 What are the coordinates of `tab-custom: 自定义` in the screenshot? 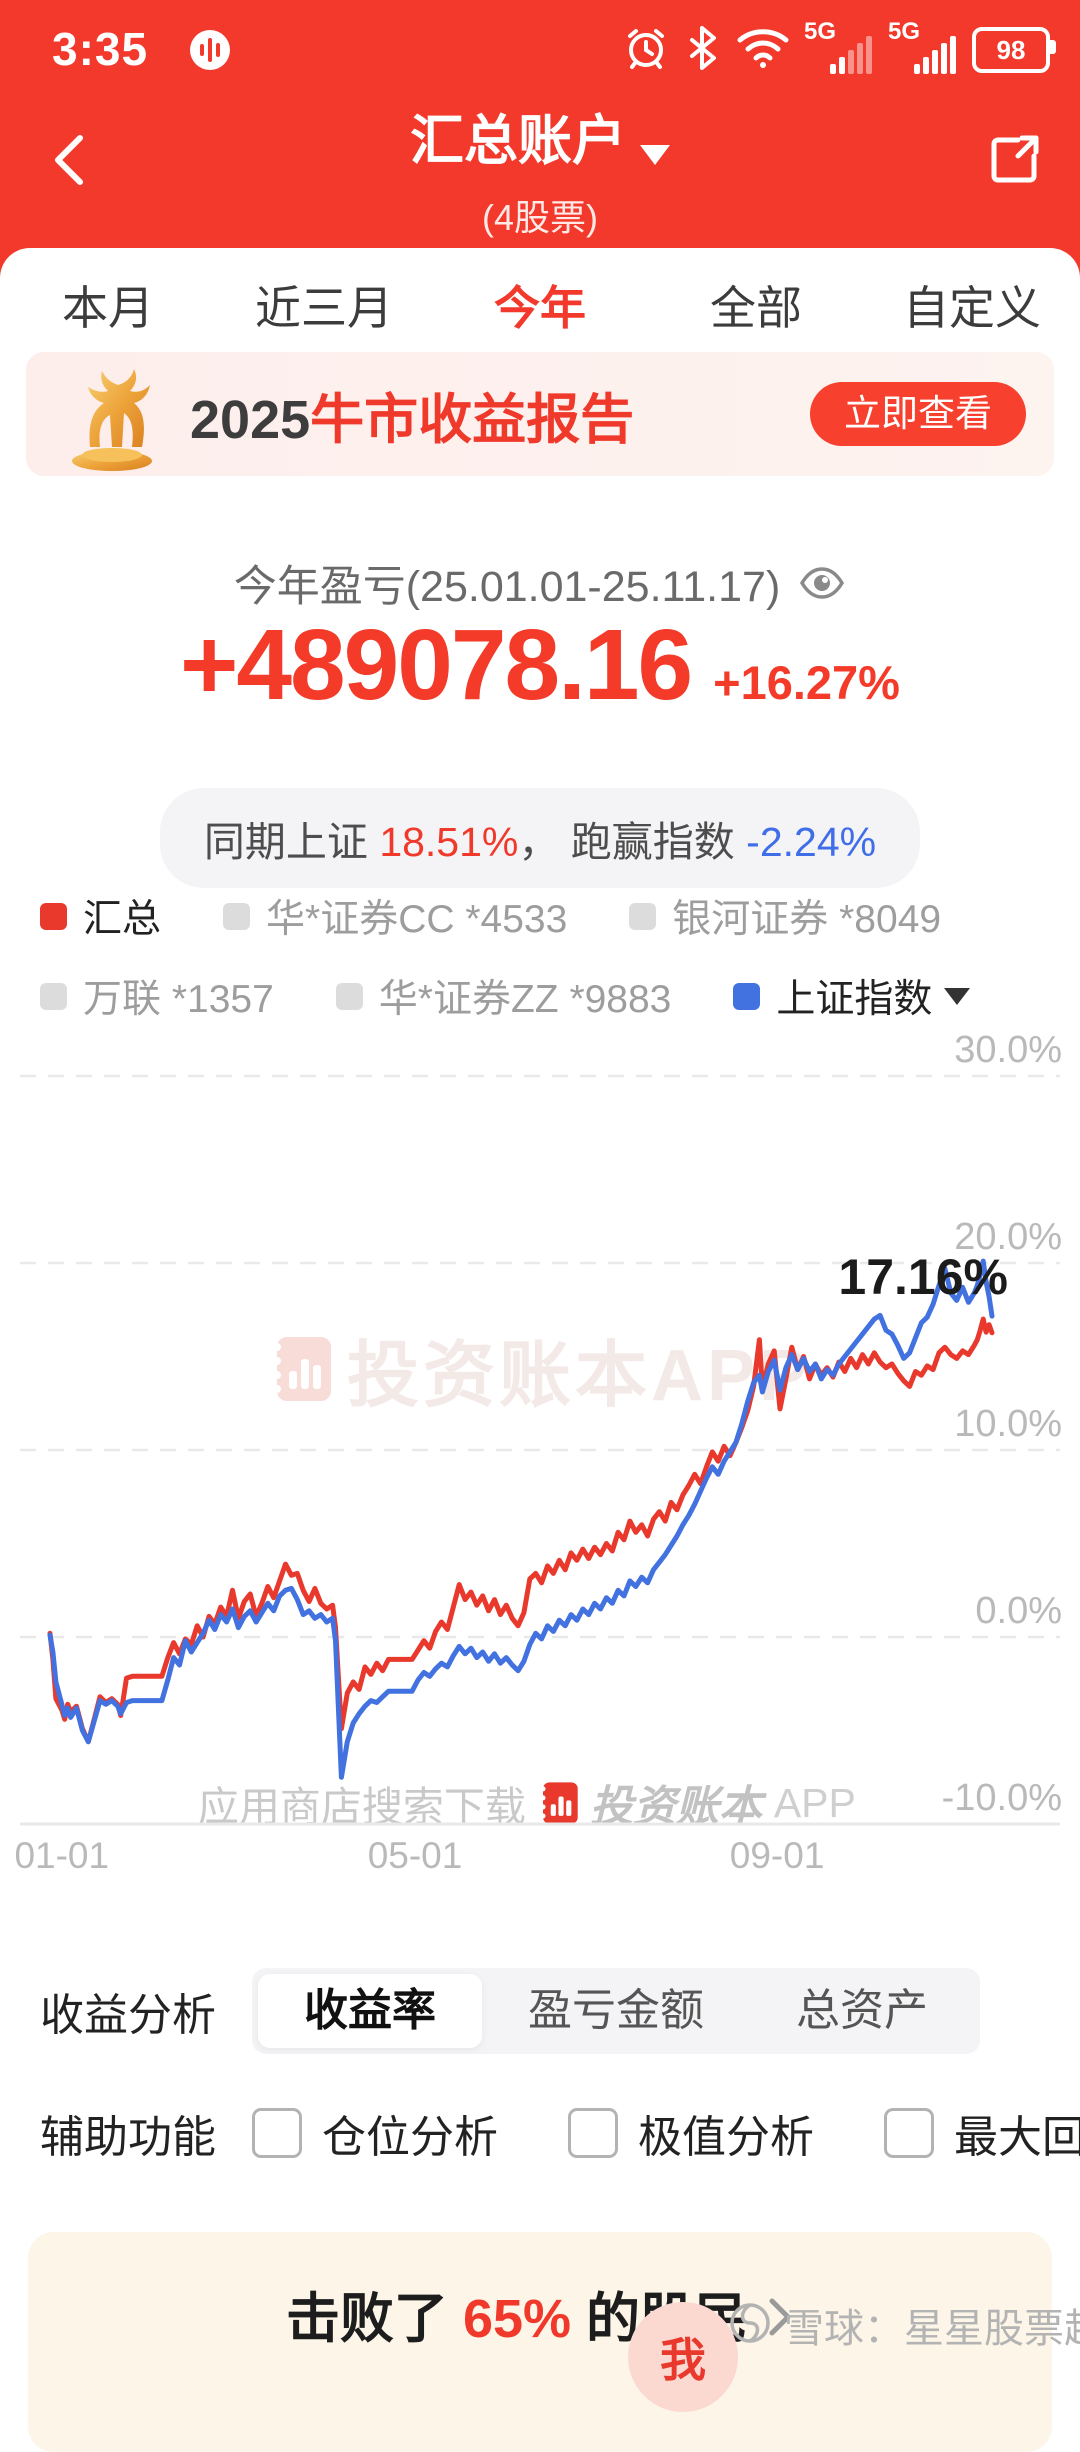 It's located at (972, 308).